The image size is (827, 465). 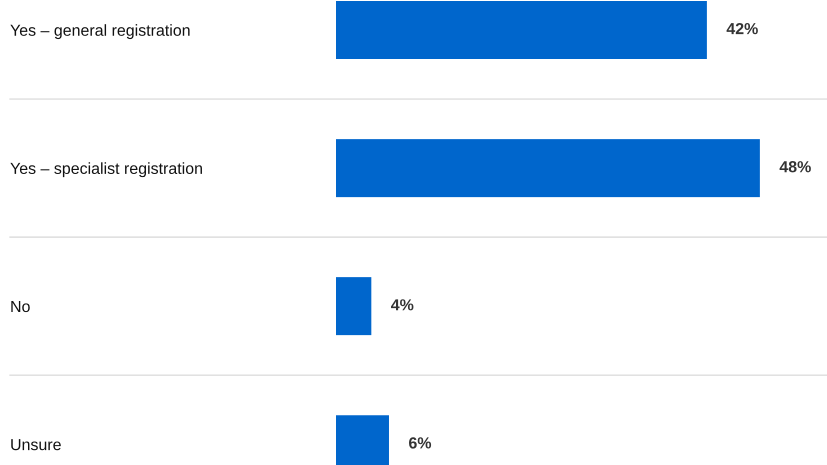 I want to click on y-tick-label: Yes – general registration, so click(x=100, y=32).